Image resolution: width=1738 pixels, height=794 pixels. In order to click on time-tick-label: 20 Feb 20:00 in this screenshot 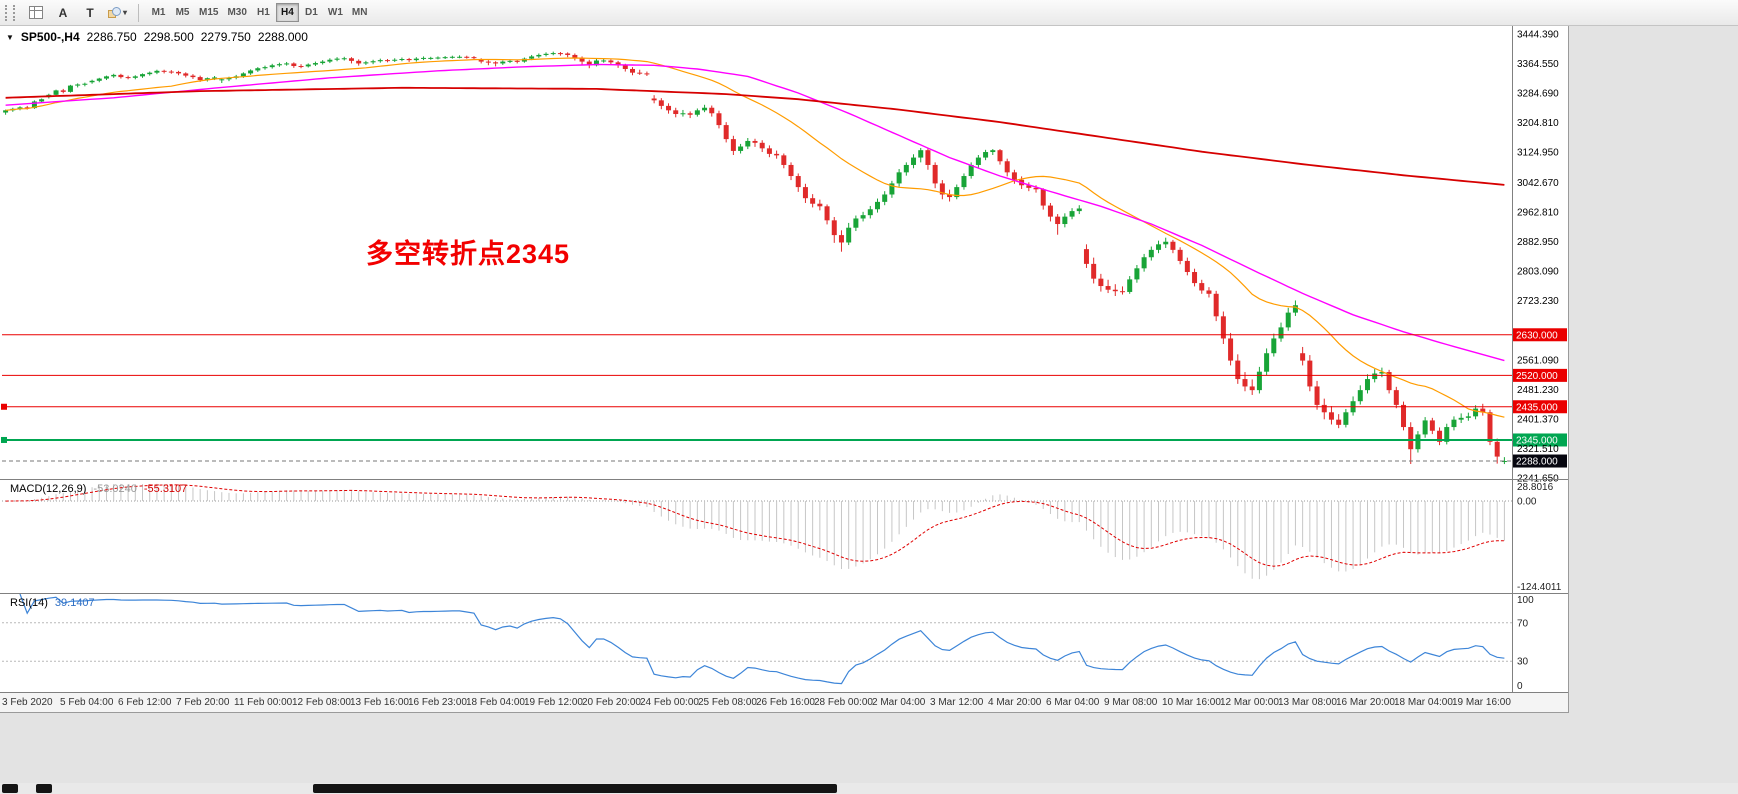, I will do `click(611, 702)`.